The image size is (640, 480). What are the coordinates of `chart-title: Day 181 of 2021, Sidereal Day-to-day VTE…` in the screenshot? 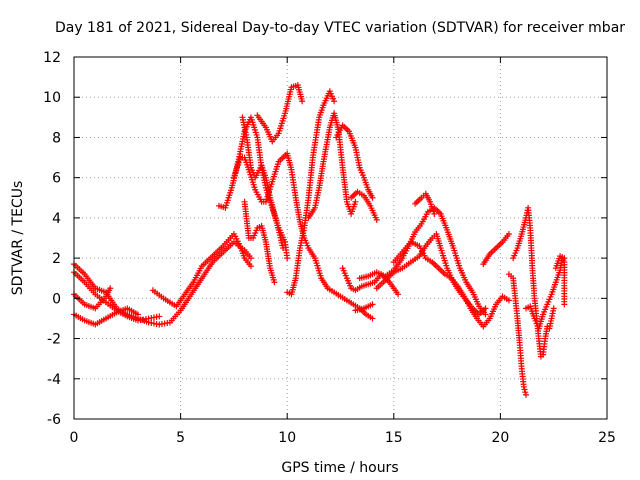 It's located at (340, 28).